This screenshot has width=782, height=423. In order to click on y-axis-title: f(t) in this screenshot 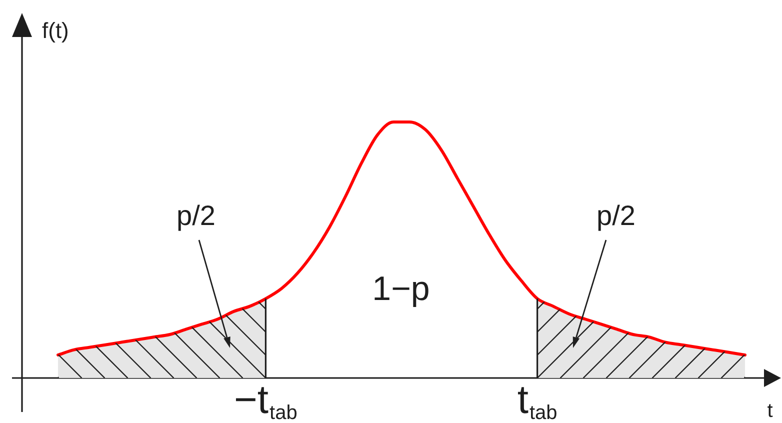, I will do `click(55, 30)`.